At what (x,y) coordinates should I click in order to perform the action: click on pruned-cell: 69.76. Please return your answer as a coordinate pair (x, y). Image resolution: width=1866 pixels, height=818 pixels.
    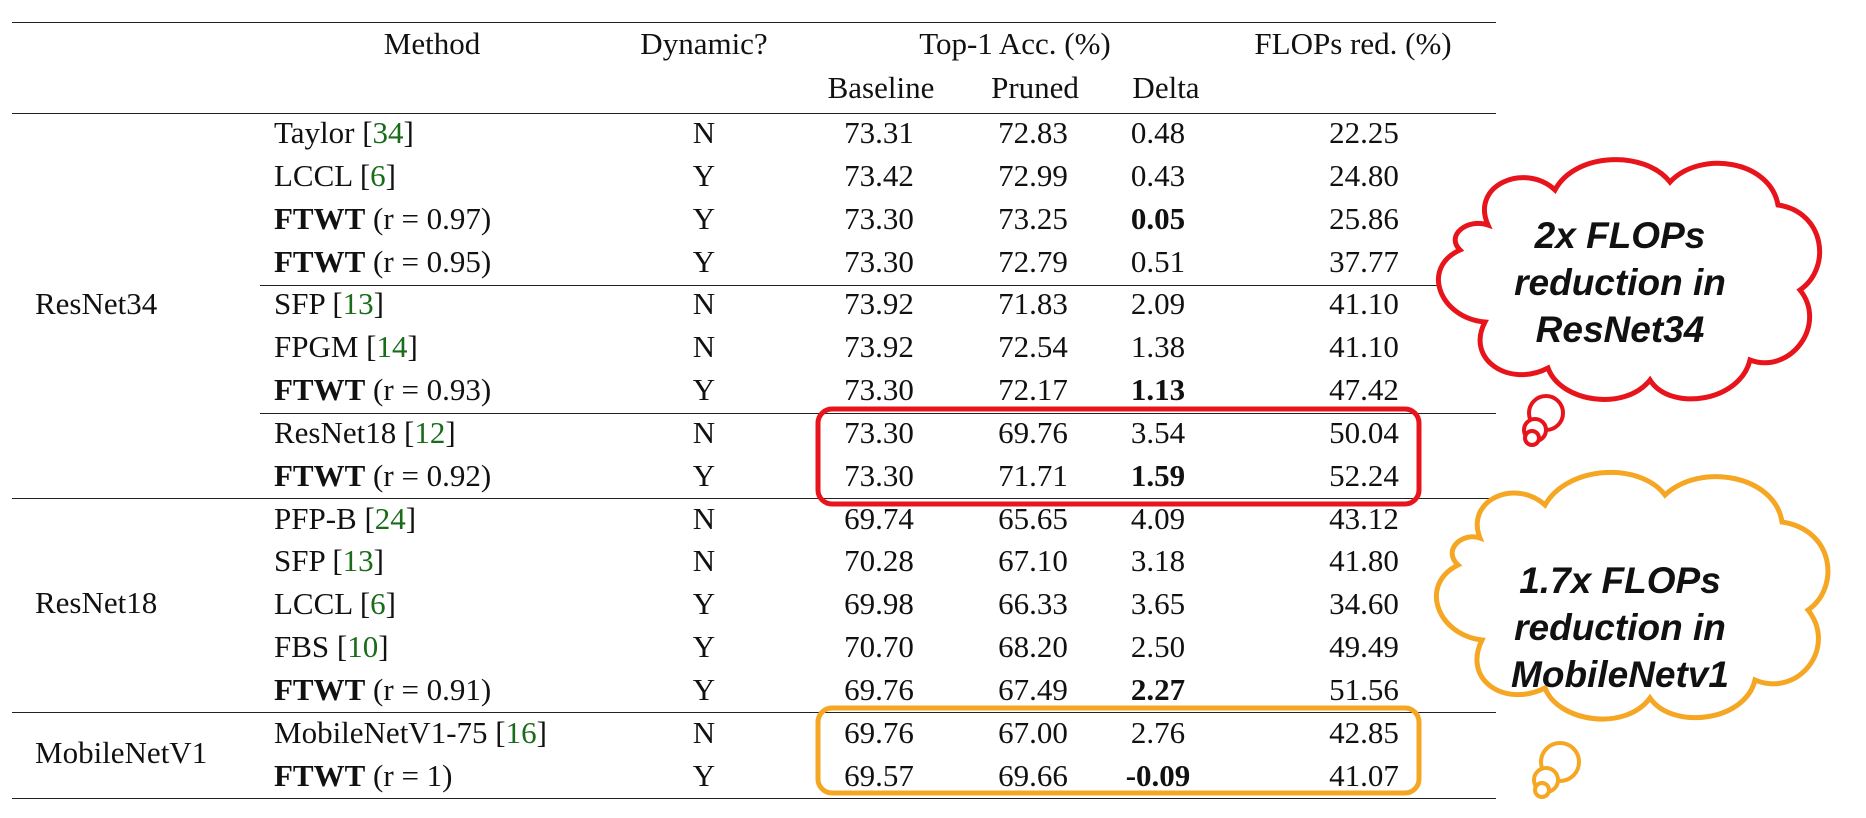
    Looking at the image, I should click on (1033, 432).